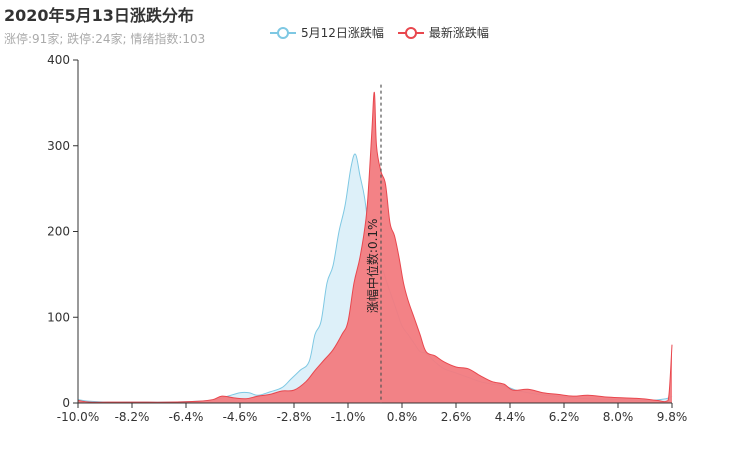  I want to click on x-tick-label: 2.6%, so click(456, 417).